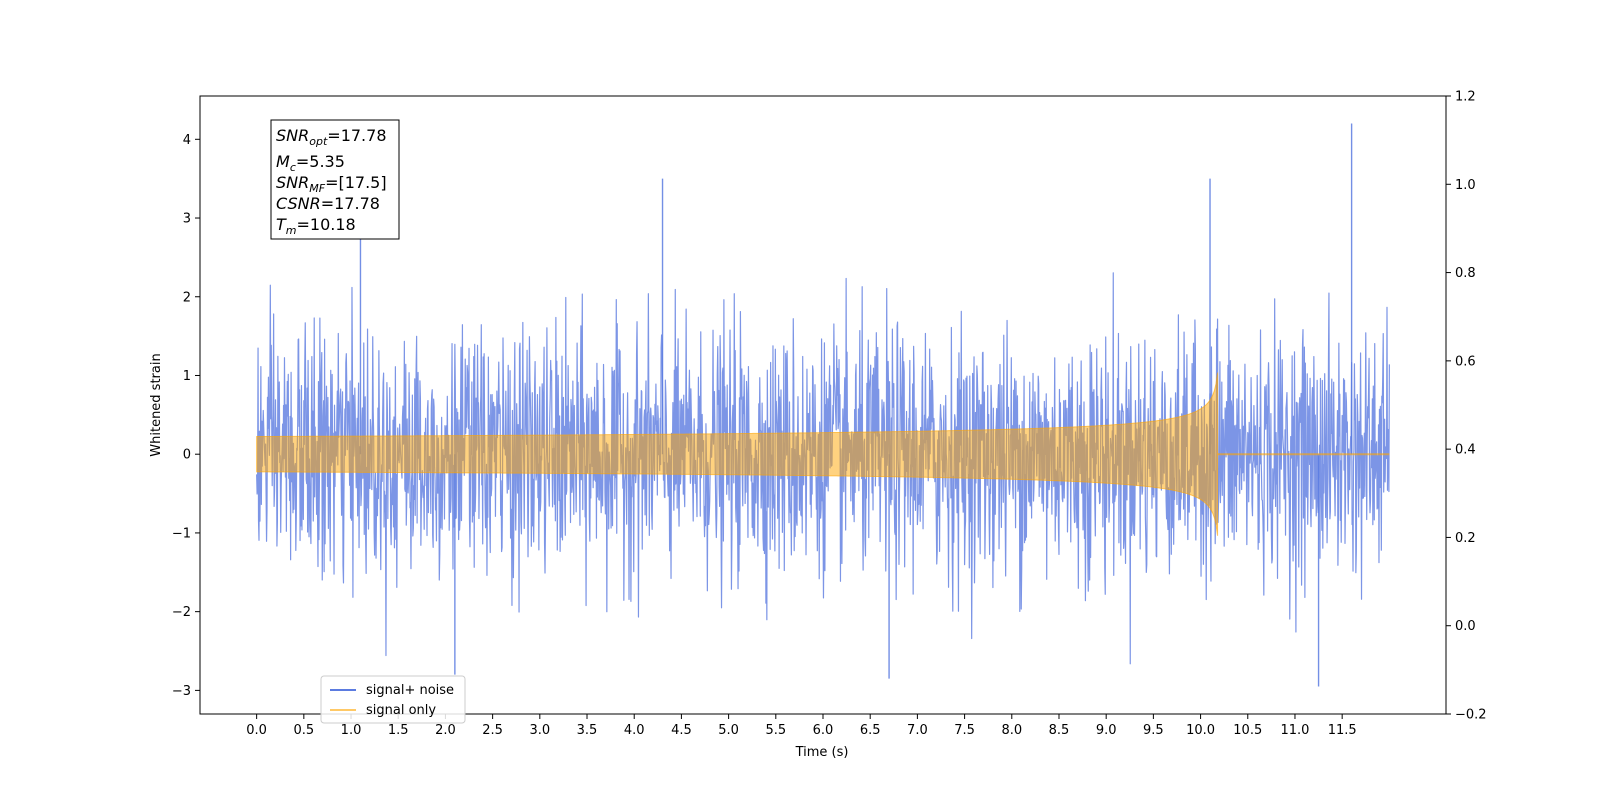  Describe the element at coordinates (539, 730) in the screenshot. I see `x-tick-label-6: 3.0` at that location.